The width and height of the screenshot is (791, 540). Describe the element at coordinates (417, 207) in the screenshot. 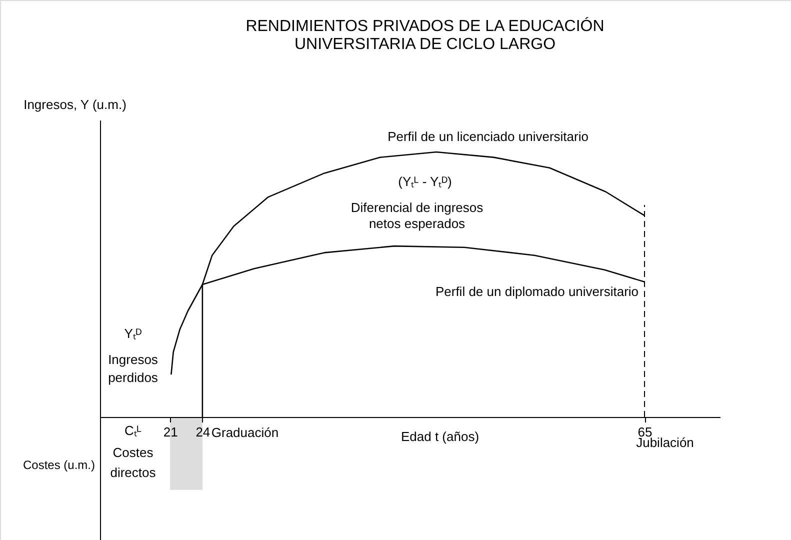

I see `annotation: Diferencial de ingresos` at that location.